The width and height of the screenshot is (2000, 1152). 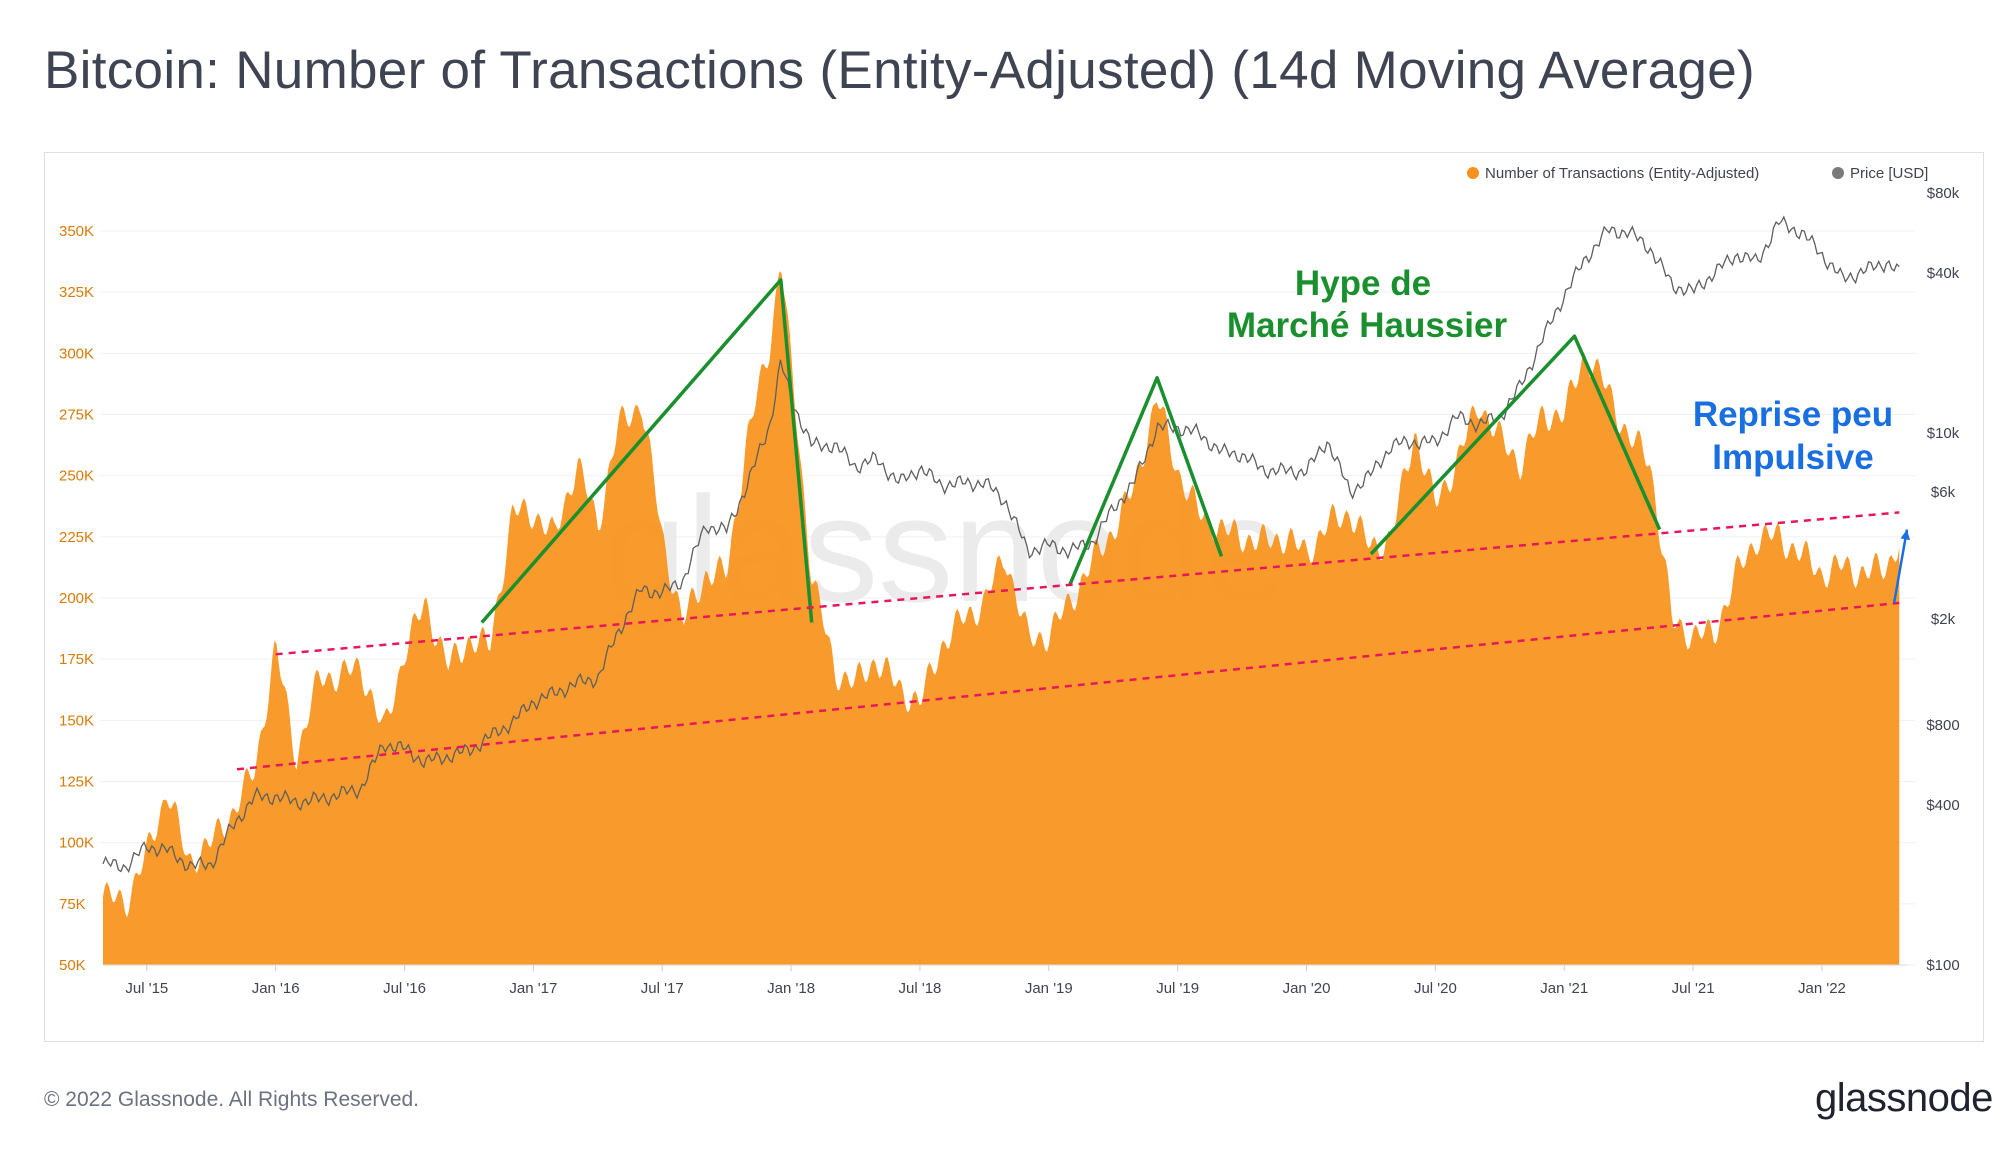 What do you see at coordinates (533, 988) in the screenshot?
I see `x-tick-label: Jan '17` at bounding box center [533, 988].